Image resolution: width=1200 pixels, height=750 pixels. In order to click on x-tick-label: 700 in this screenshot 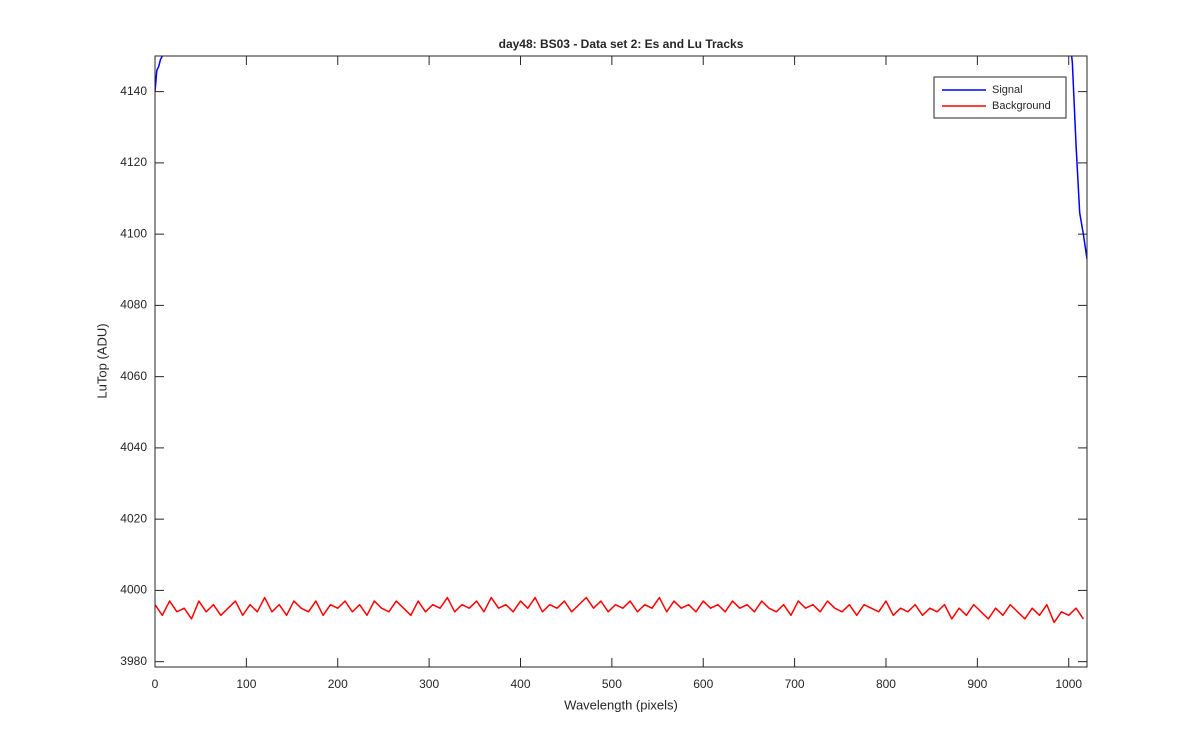, I will do `click(795, 684)`.